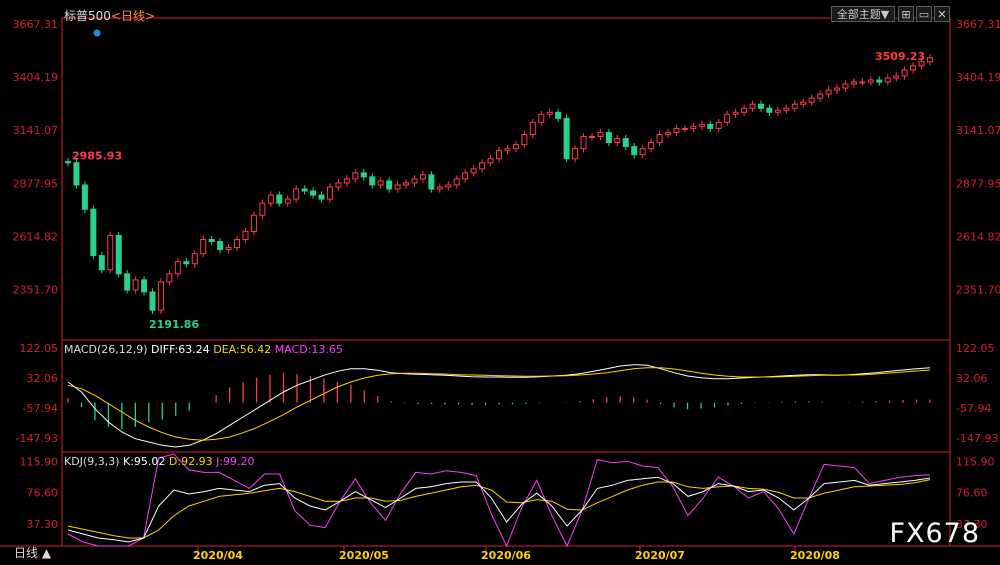 The image size is (1000, 565). Describe the element at coordinates (36, 236) in the screenshot. I see `y-tick-label-left: 2614.82` at that location.